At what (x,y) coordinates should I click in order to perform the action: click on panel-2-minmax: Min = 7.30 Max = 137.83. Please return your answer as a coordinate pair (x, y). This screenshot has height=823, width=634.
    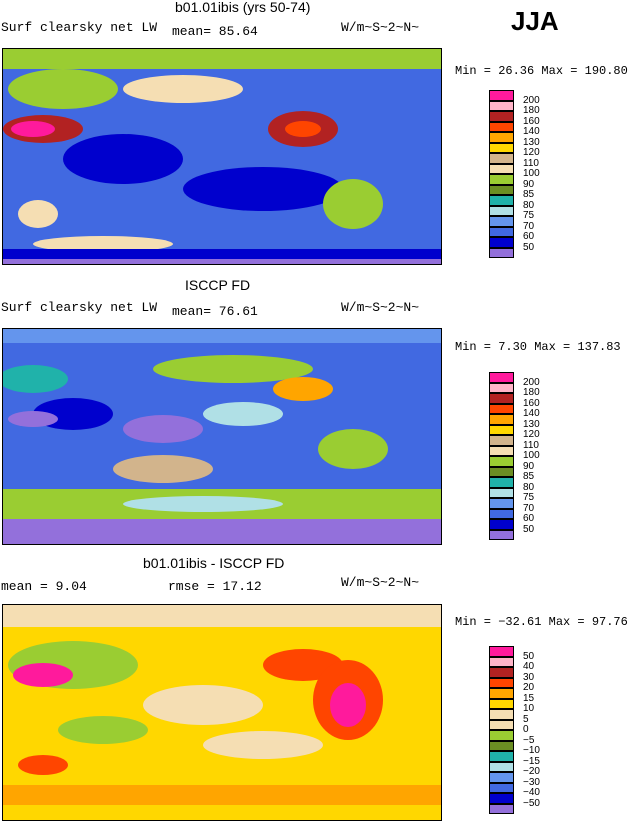
    Looking at the image, I should click on (538, 347).